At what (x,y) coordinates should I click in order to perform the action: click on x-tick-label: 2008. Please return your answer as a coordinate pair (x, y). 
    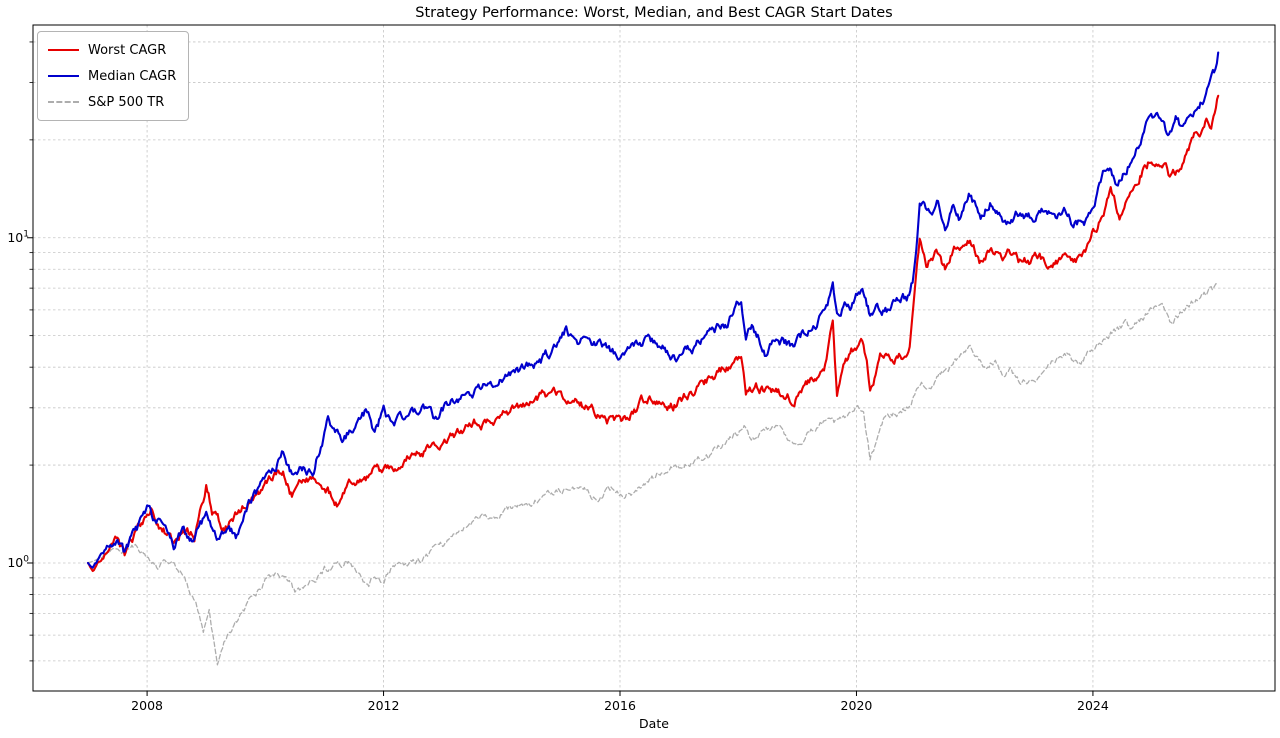
    Looking at the image, I should click on (147, 705).